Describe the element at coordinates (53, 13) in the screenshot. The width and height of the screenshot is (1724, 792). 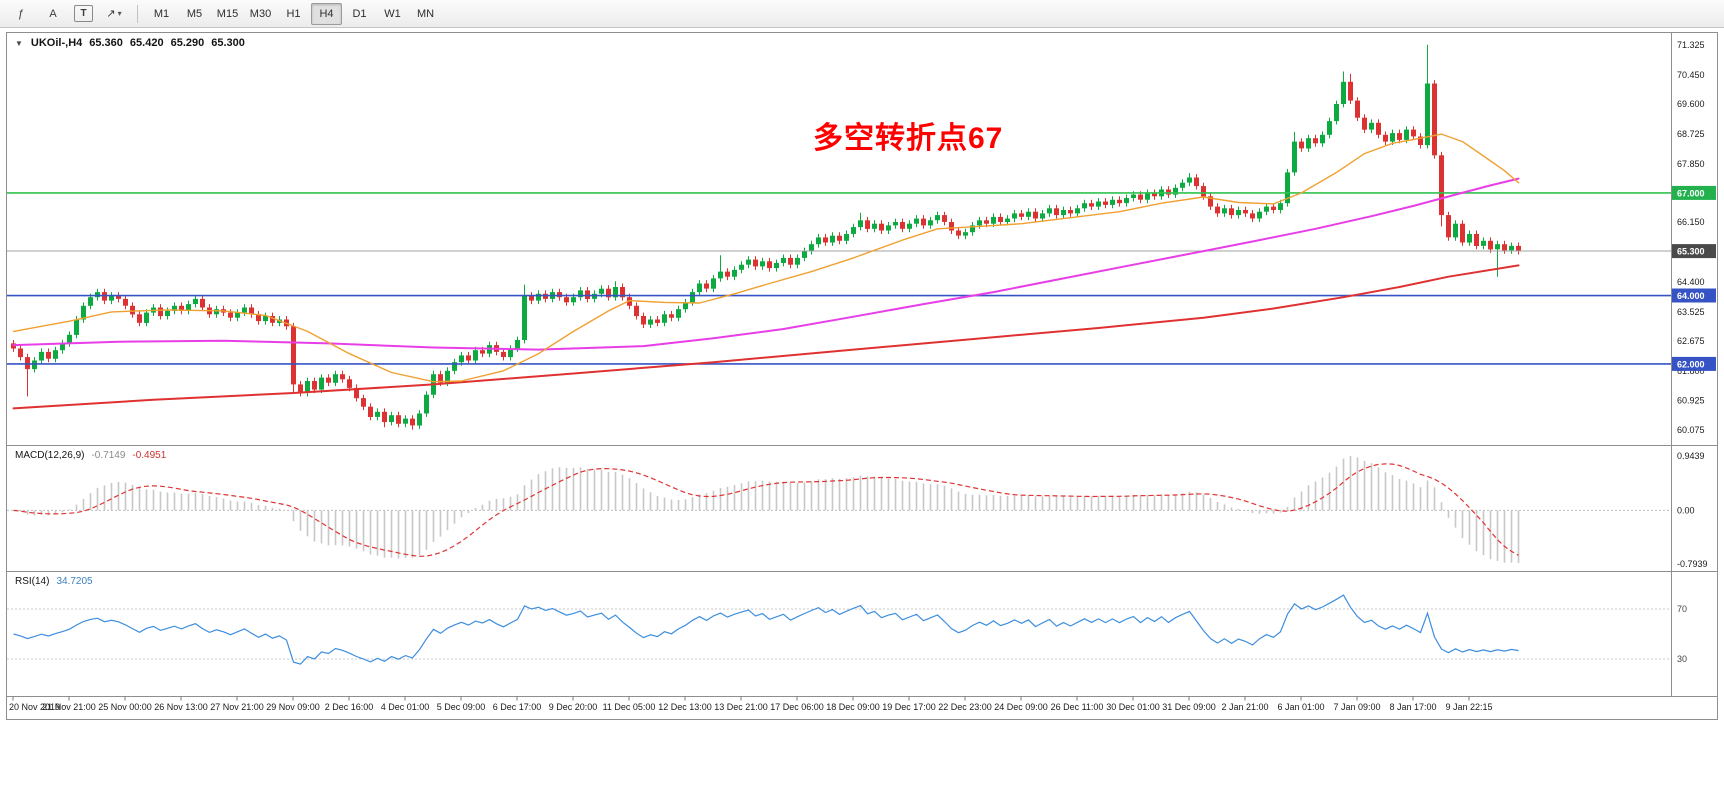
I see `text-label-button: A` at that location.